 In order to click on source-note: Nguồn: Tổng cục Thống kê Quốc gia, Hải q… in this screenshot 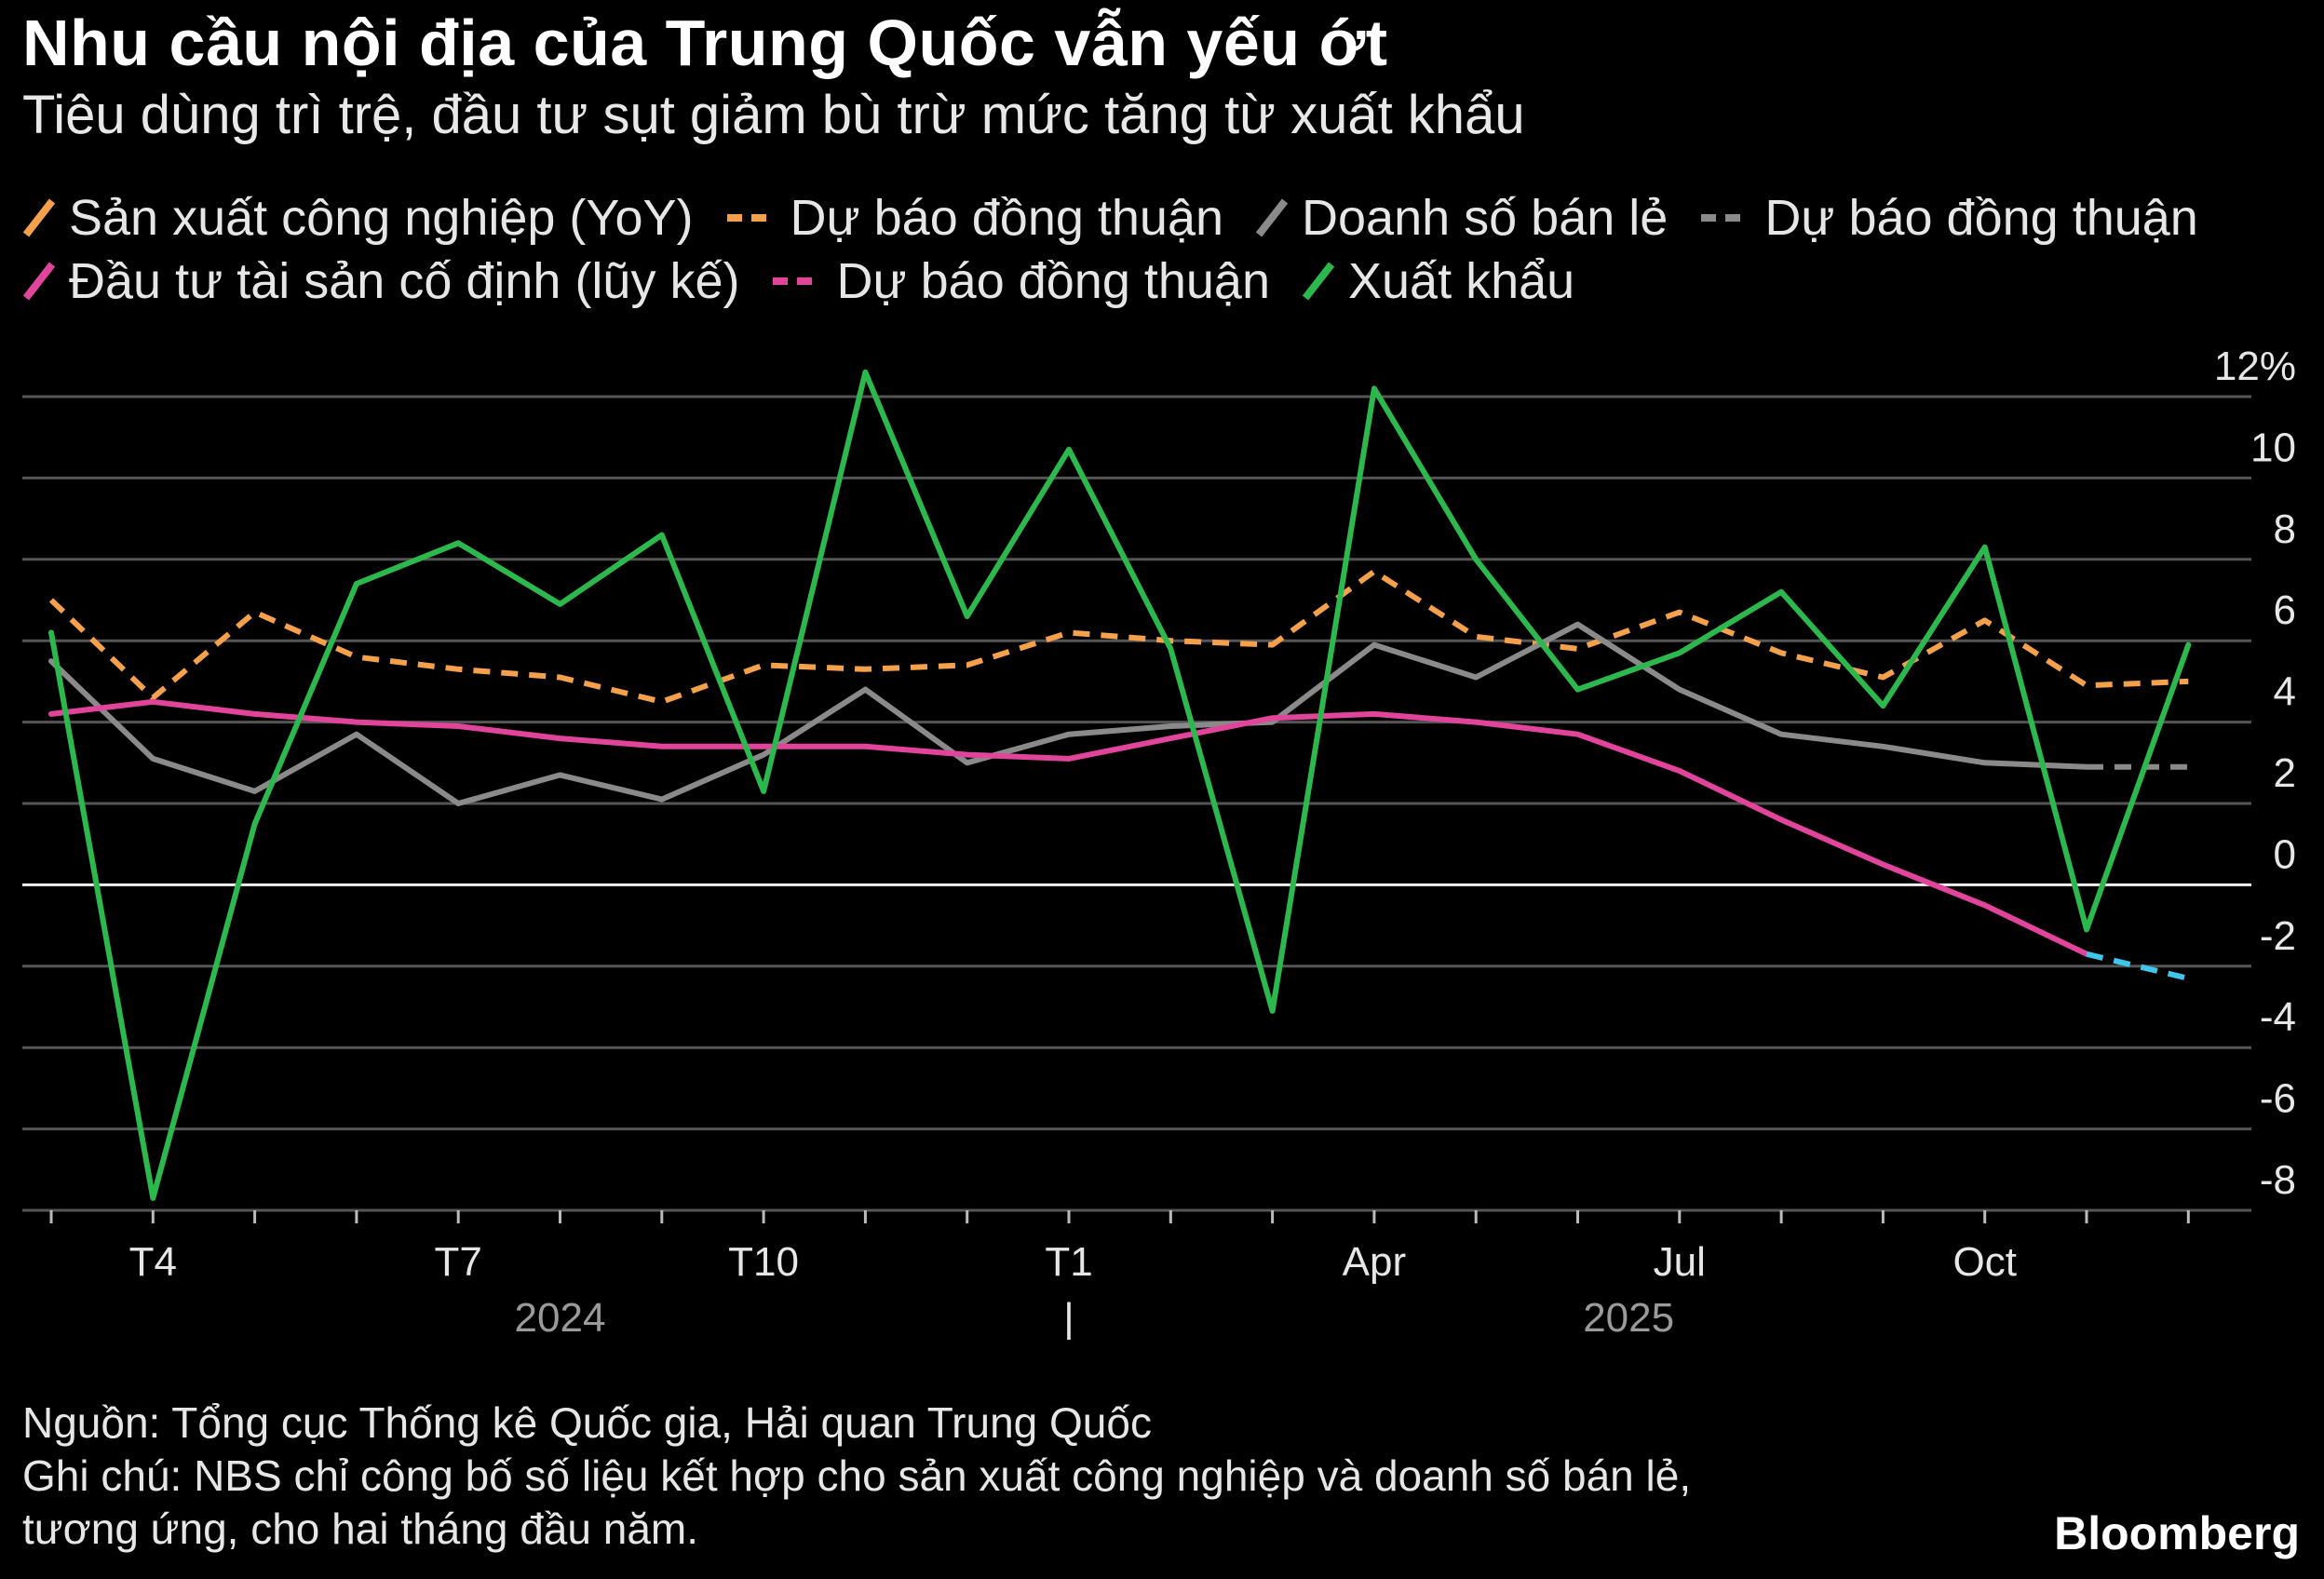, I will do `click(587, 1422)`.